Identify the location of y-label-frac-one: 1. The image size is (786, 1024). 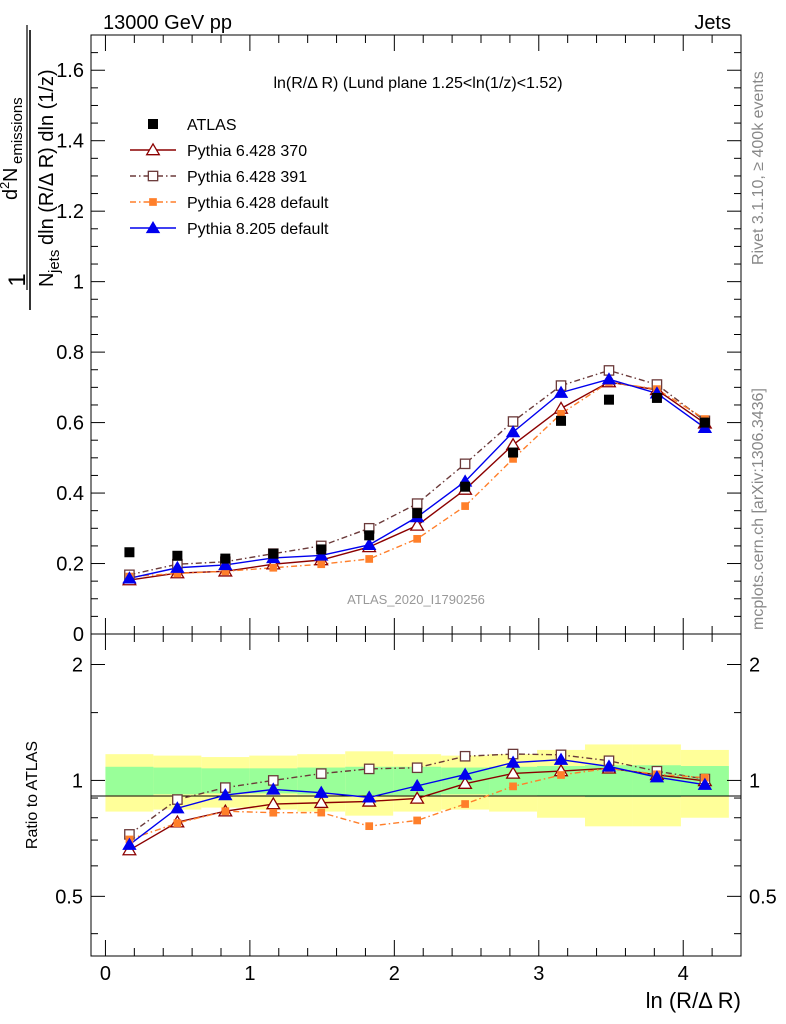
(17, 279).